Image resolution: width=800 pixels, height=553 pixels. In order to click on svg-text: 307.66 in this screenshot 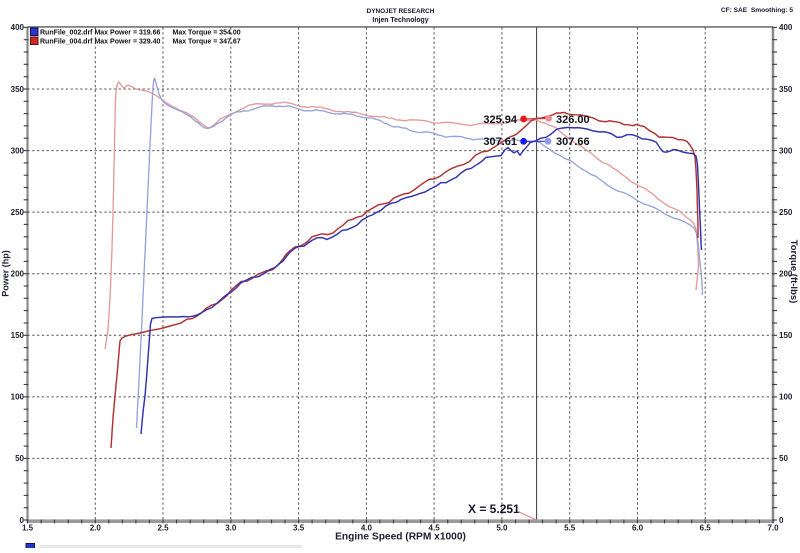, I will do `click(573, 142)`.